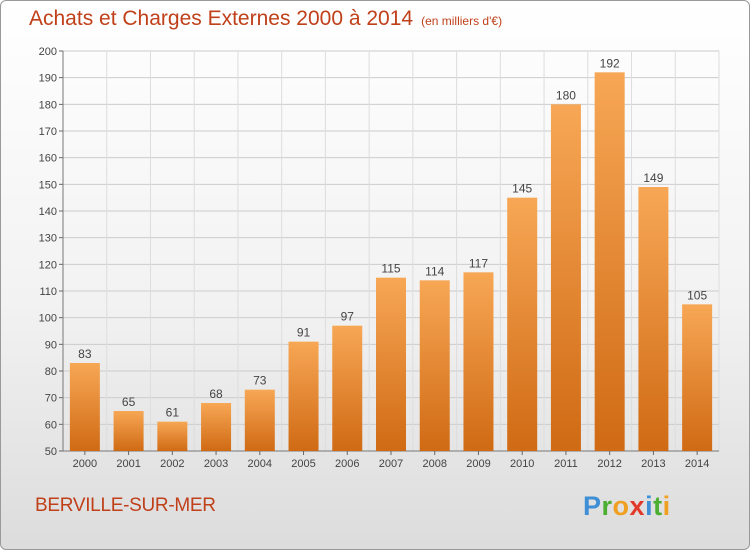  I want to click on x-tick-label: 2013, so click(653, 464).